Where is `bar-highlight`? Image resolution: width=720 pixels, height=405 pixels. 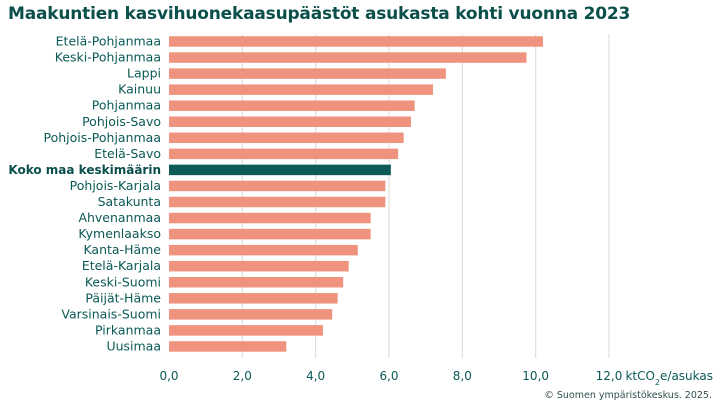
bar-highlight is located at coordinates (280, 170).